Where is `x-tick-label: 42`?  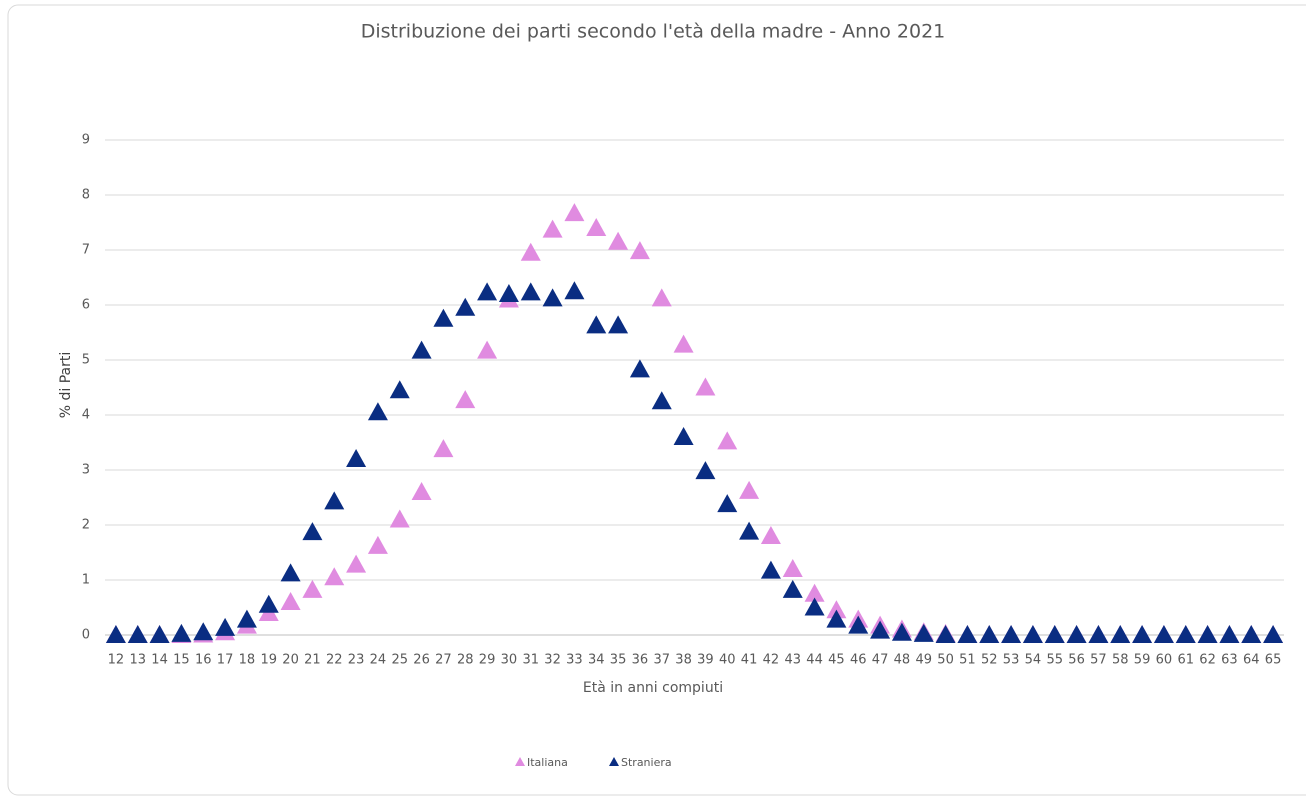
x-tick-label: 42 is located at coordinates (771, 660).